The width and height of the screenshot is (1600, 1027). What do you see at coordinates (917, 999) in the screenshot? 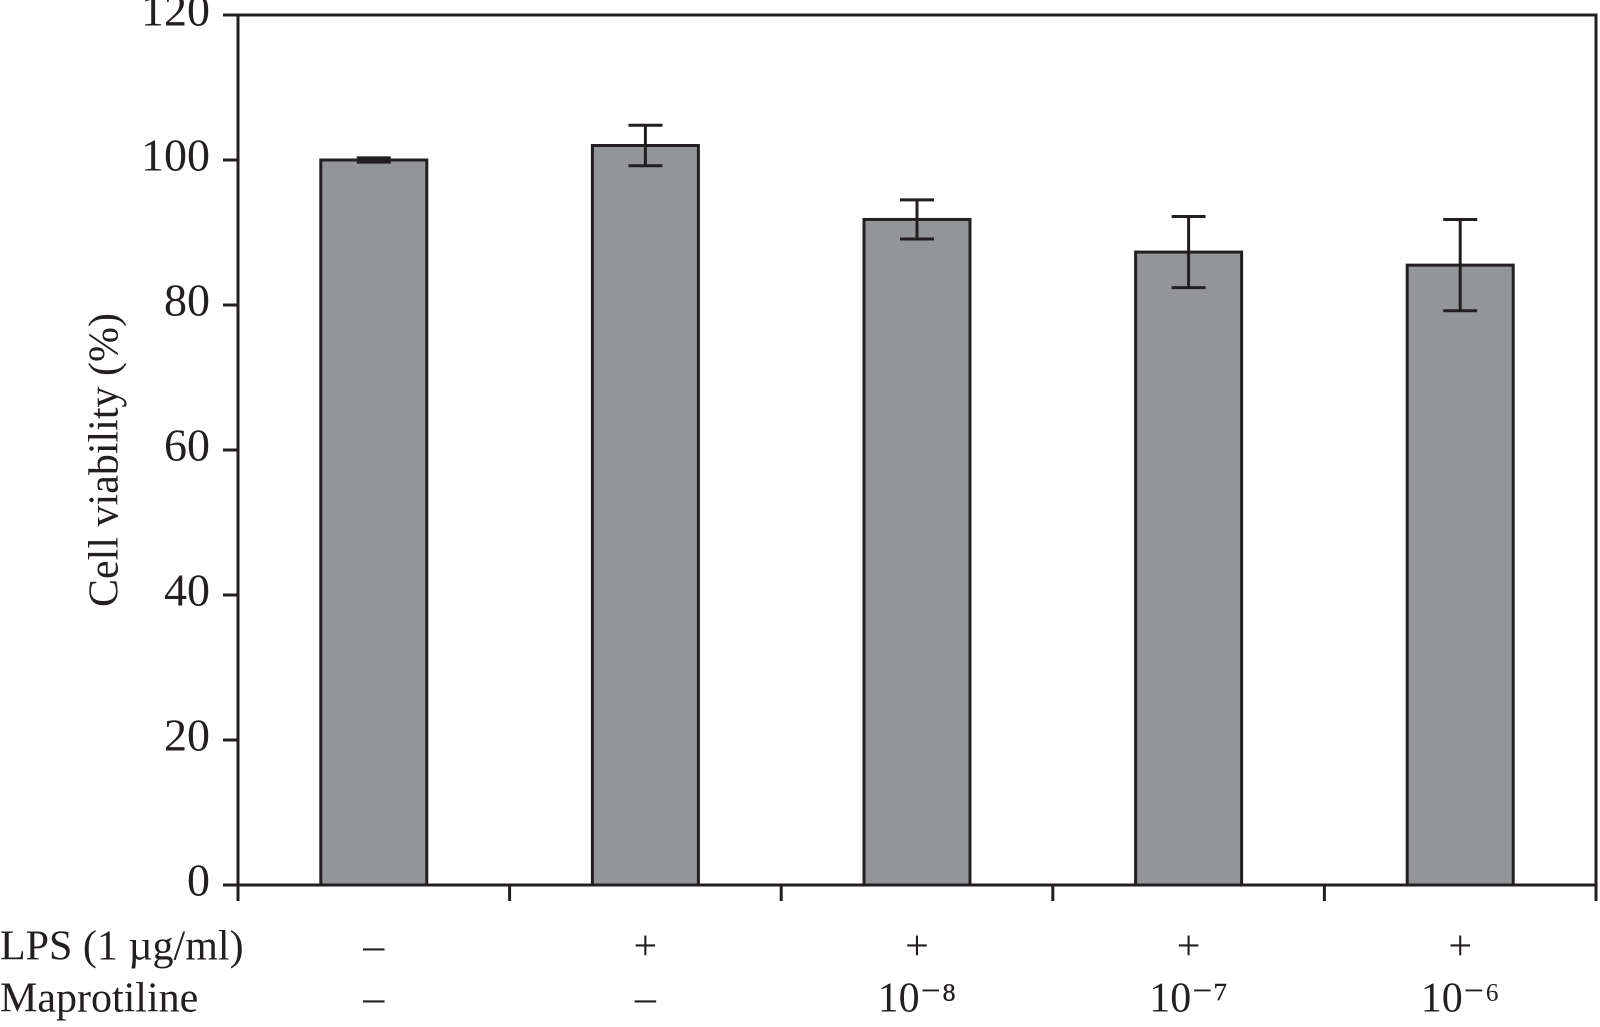
I see `x-tick-label: 10⁻⁸` at bounding box center [917, 999].